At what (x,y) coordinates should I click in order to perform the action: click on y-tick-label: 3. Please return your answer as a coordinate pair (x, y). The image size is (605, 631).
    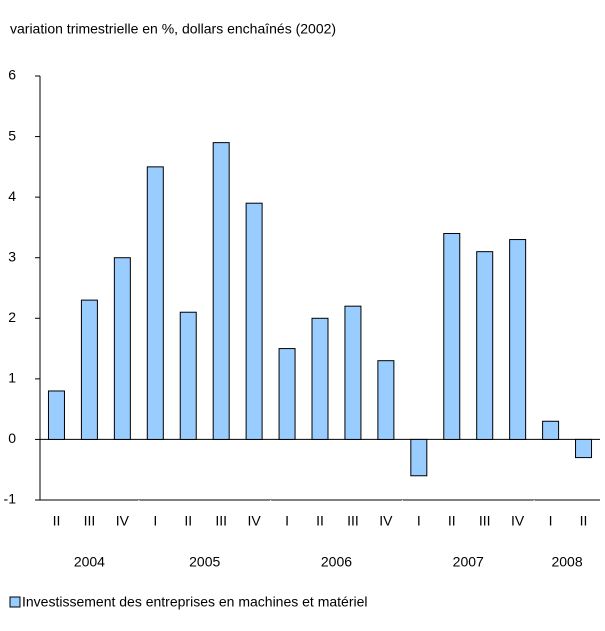
    Looking at the image, I should click on (12, 256).